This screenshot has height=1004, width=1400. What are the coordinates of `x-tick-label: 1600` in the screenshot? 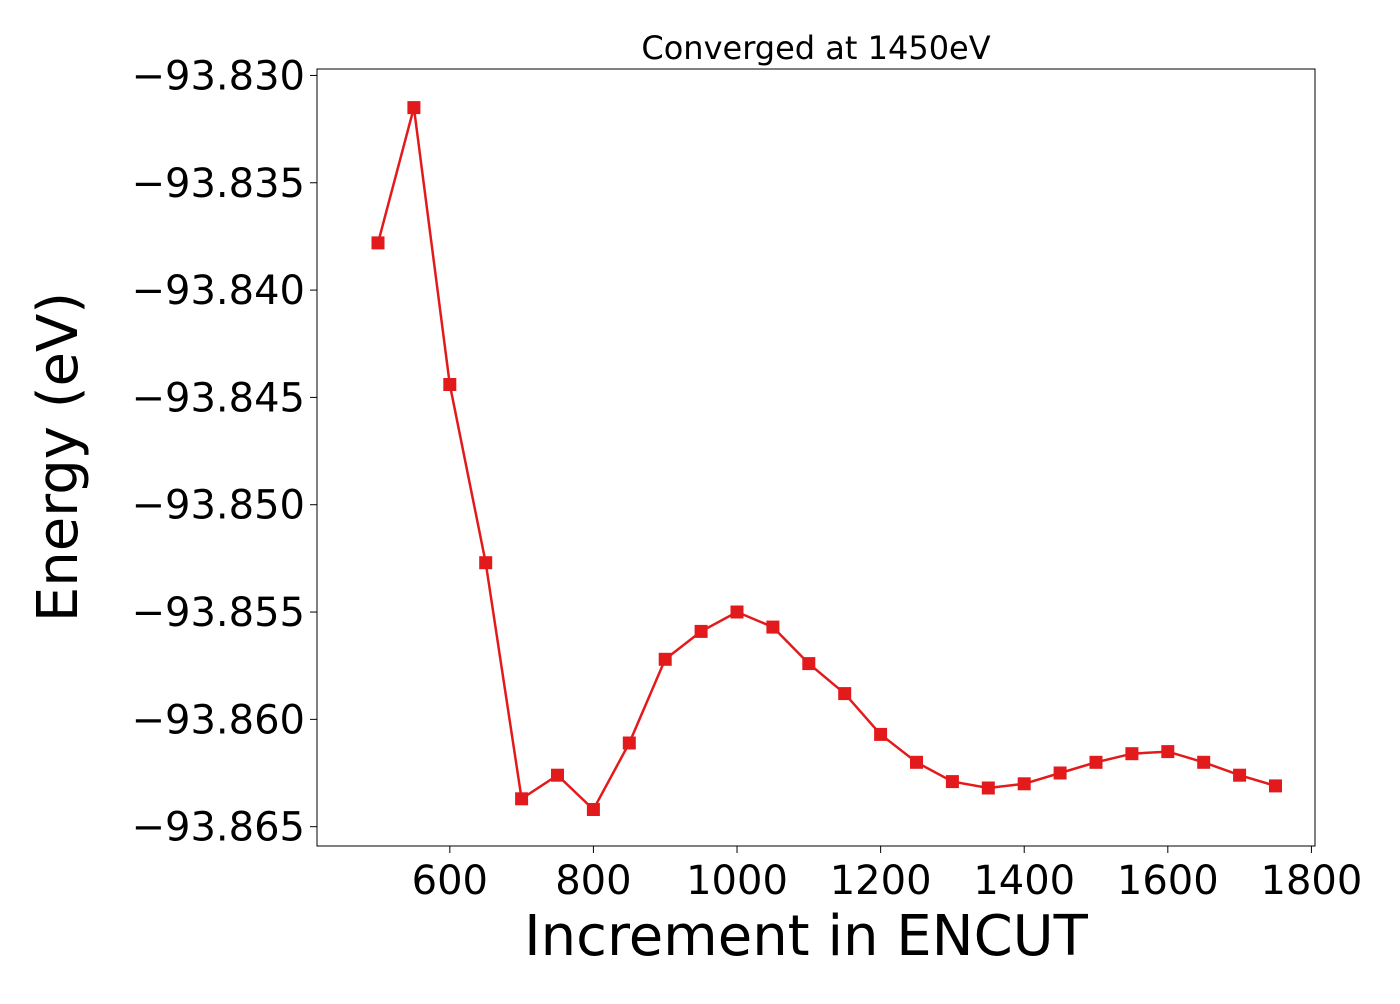 It's located at (1168, 881).